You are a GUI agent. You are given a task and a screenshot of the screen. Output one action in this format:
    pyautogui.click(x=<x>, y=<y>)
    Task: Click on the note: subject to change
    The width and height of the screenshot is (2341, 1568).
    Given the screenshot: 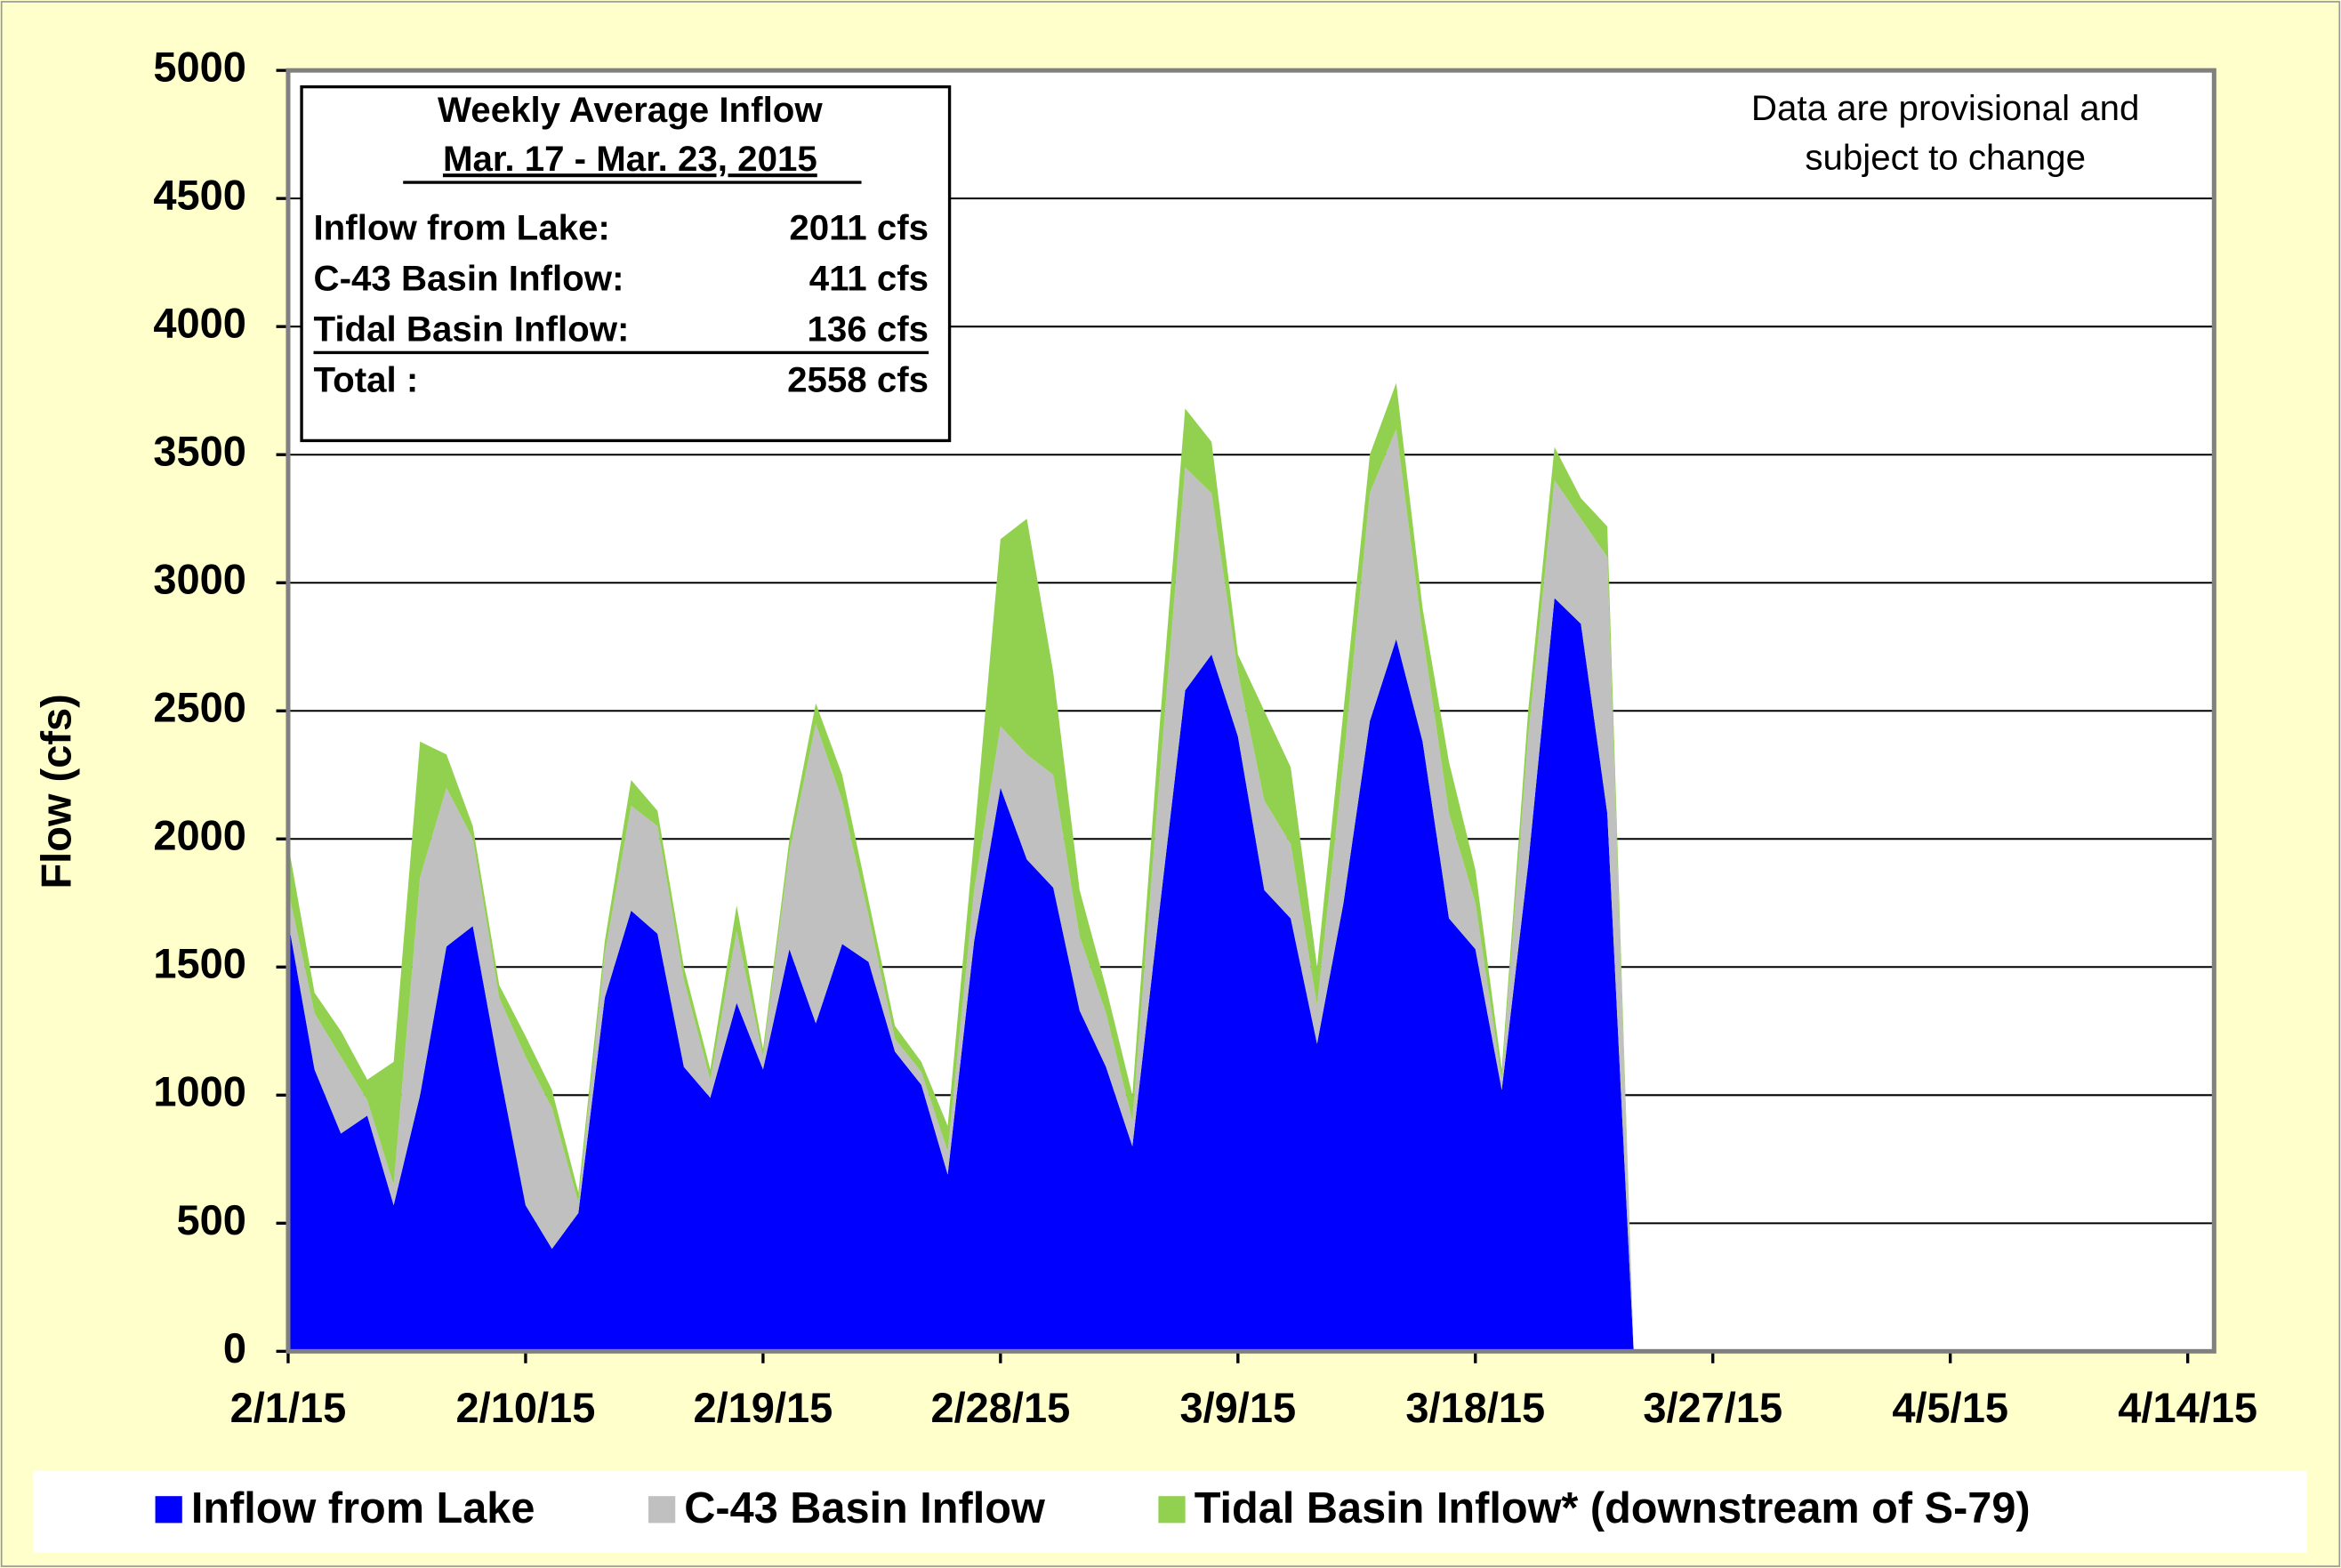 What is the action you would take?
    pyautogui.click(x=1945, y=157)
    